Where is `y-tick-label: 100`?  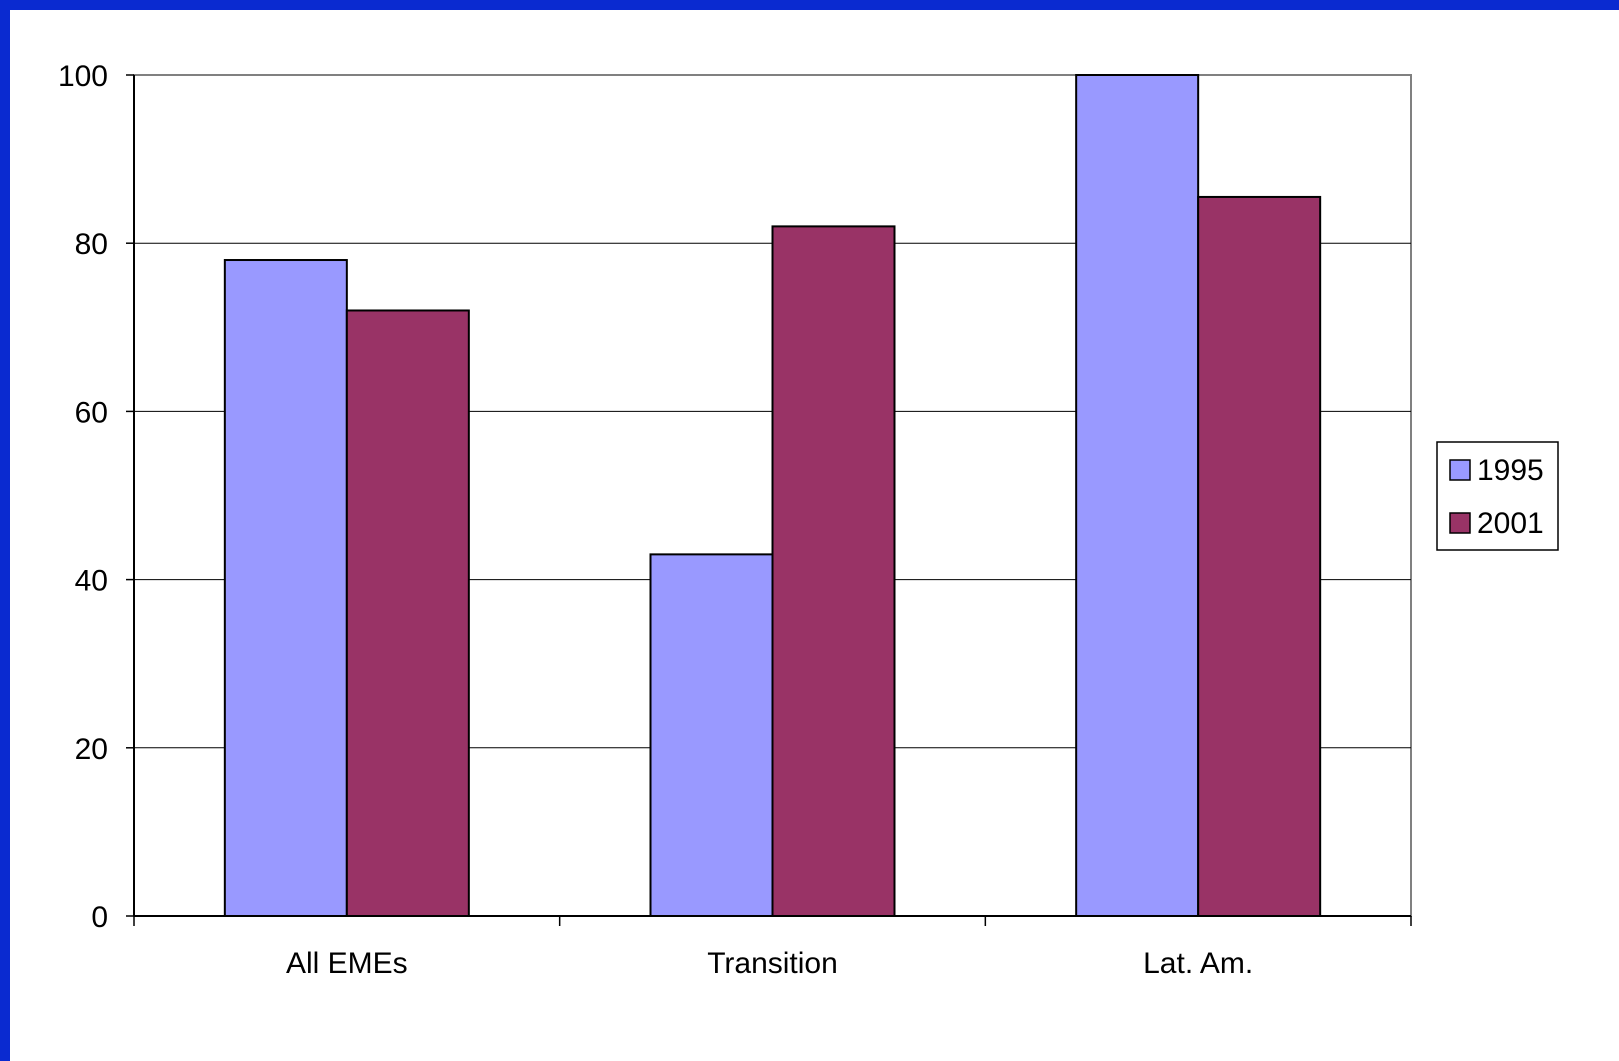 y-tick-label: 100 is located at coordinates (83, 76).